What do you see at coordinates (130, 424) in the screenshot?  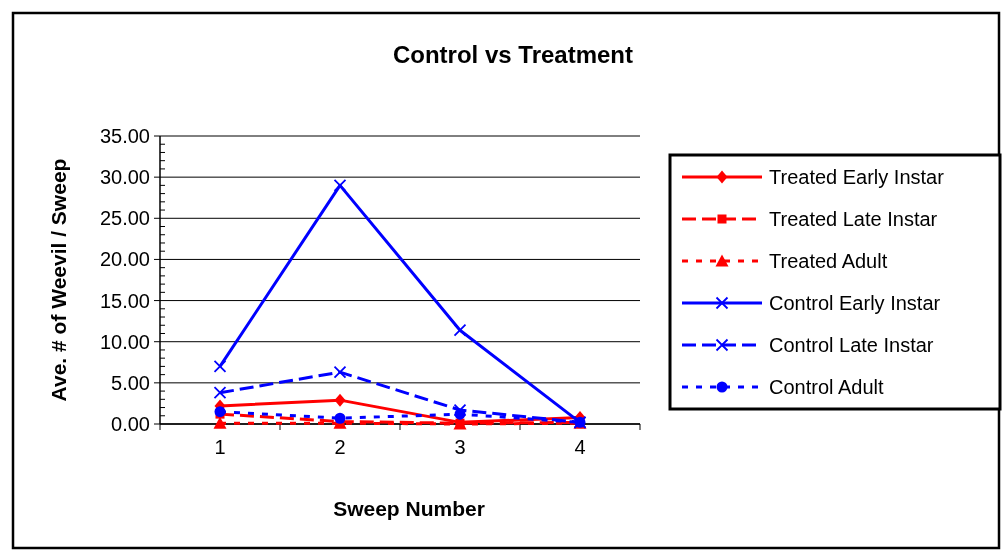 I see `y-tick-label: 0.00` at bounding box center [130, 424].